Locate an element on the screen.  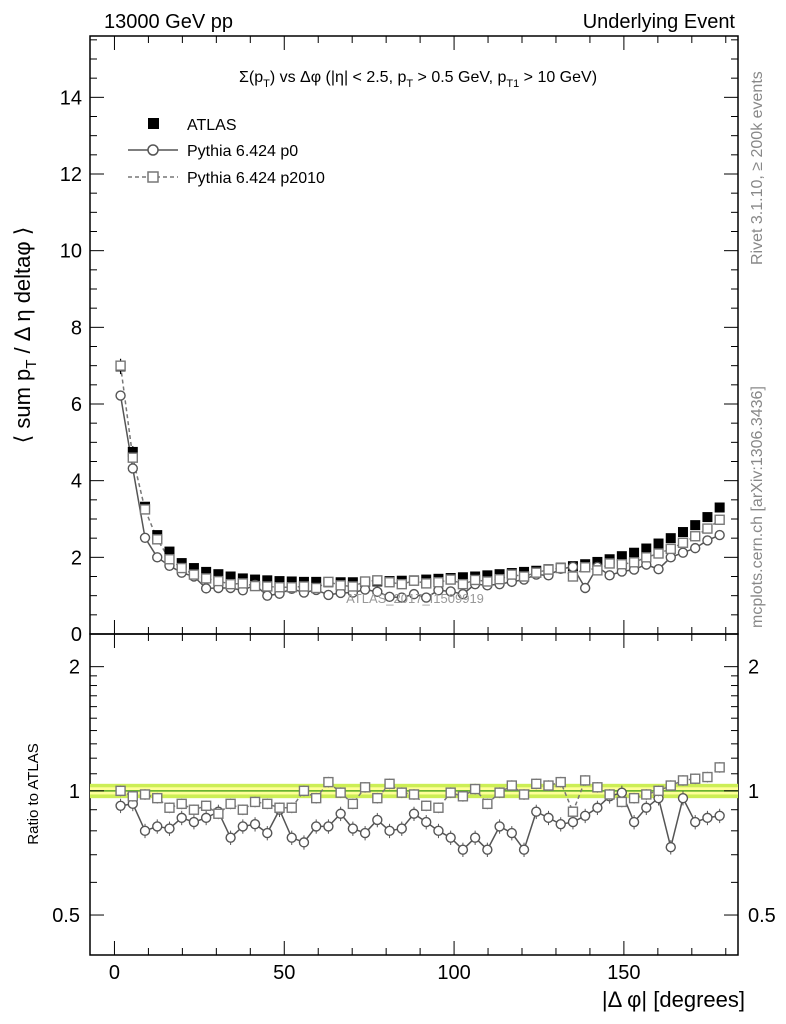
x-tick-label: 0 is located at coordinates (114, 973).